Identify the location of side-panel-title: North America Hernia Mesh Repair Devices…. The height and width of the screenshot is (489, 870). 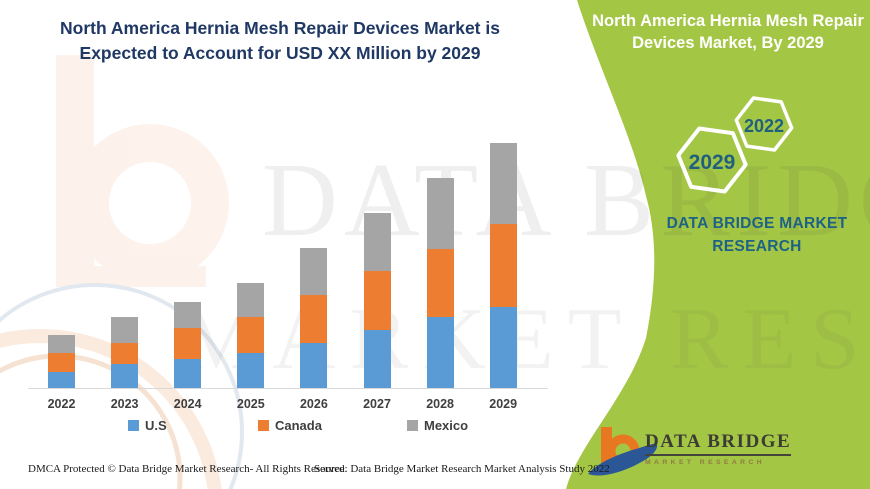
(728, 32).